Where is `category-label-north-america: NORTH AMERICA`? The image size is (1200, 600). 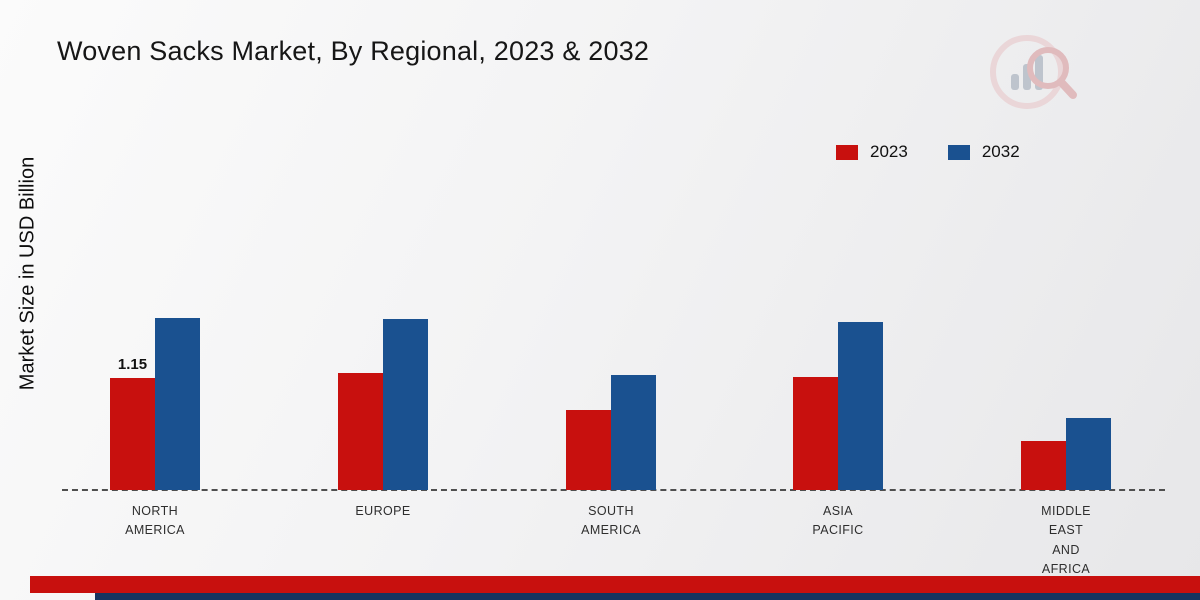
category-label-north-america: NORTH AMERICA is located at coordinates (155, 521).